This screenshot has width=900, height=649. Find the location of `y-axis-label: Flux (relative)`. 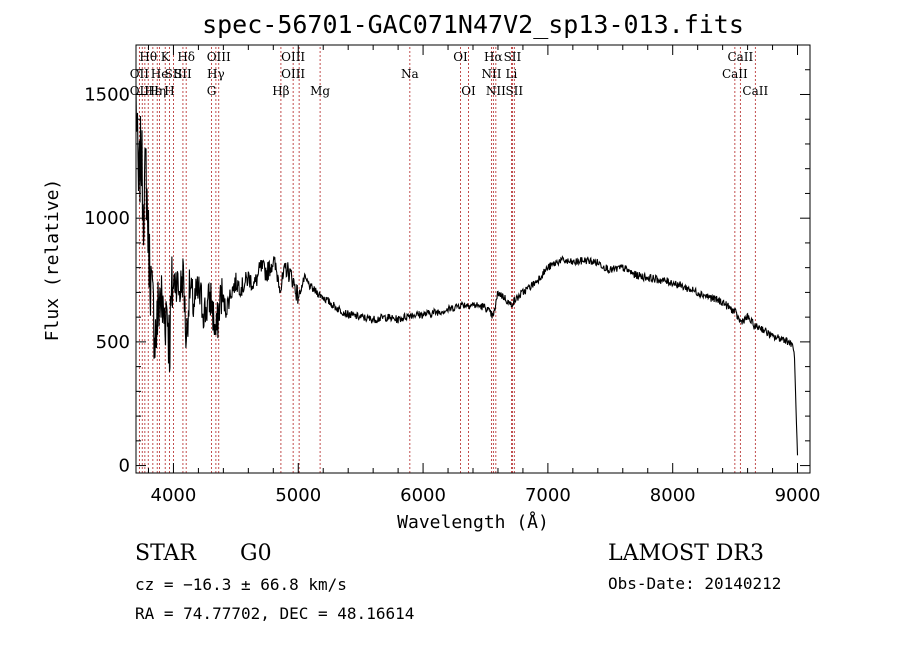

y-axis-label: Flux (relative) is located at coordinates (52, 260).